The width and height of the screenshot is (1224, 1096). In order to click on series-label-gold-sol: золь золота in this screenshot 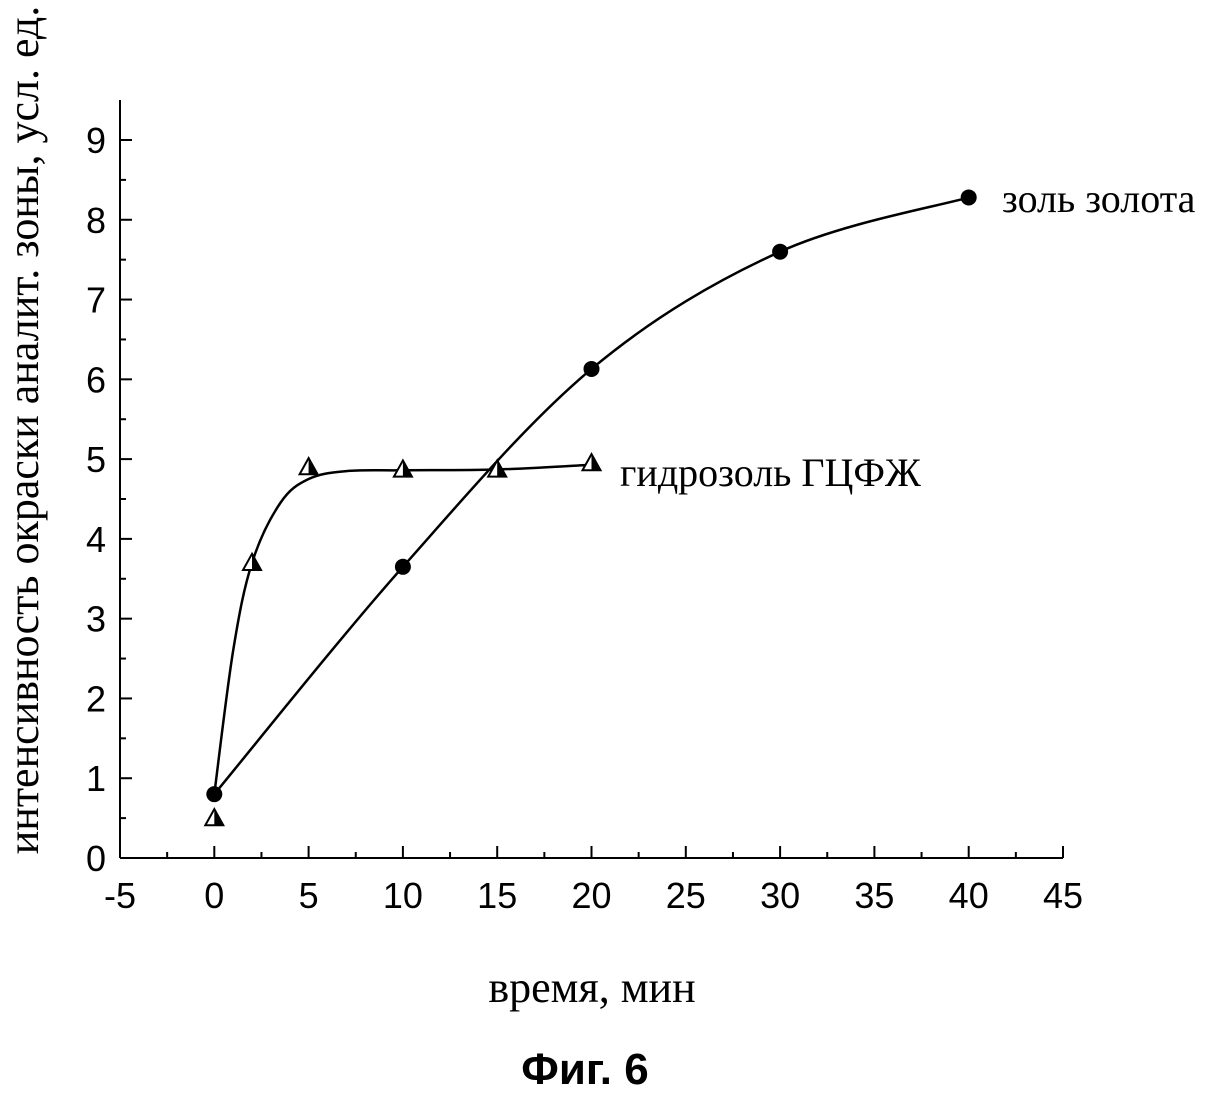, I will do `click(1099, 198)`.